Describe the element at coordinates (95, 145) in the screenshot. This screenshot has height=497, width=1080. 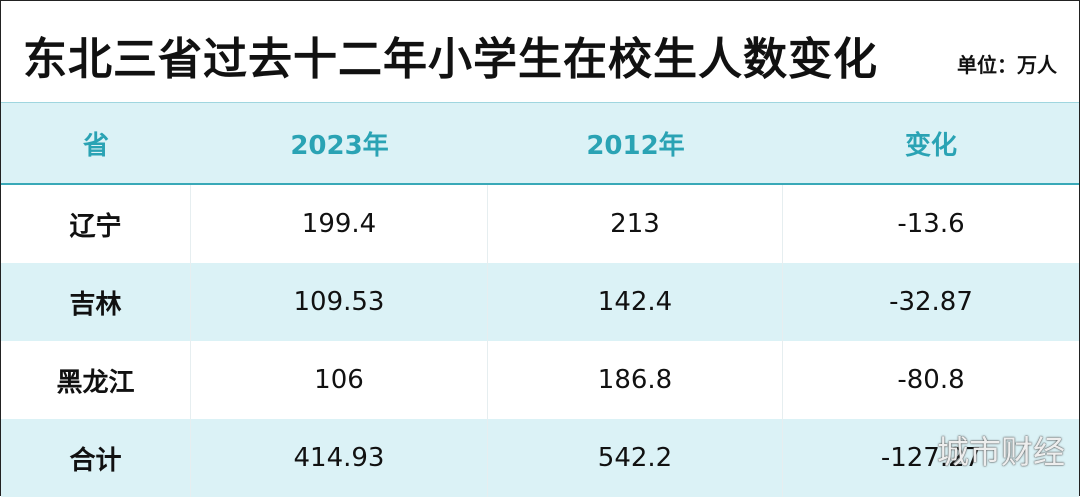
I see `column-header: 省` at that location.